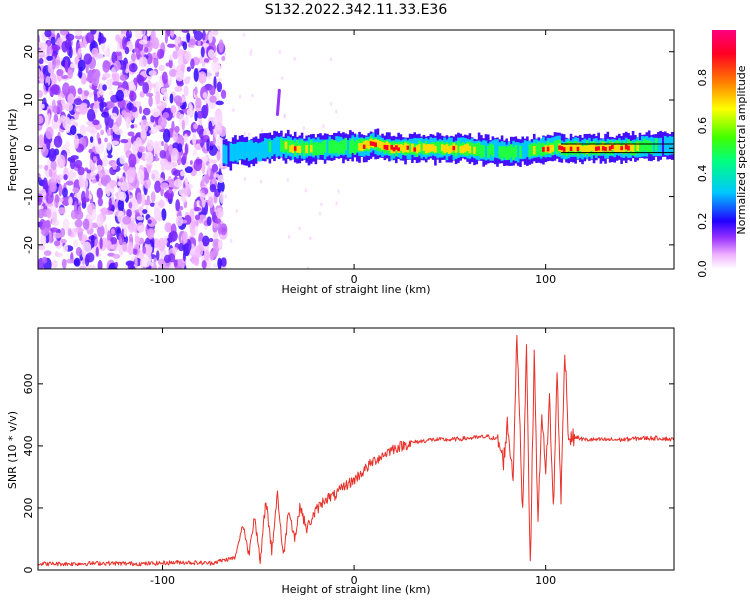 Image resolution: width=750 pixels, height=600 pixels. What do you see at coordinates (741, 149) in the screenshot?
I see `colorbar-label: Normalized spectral amplitude` at bounding box center [741, 149].